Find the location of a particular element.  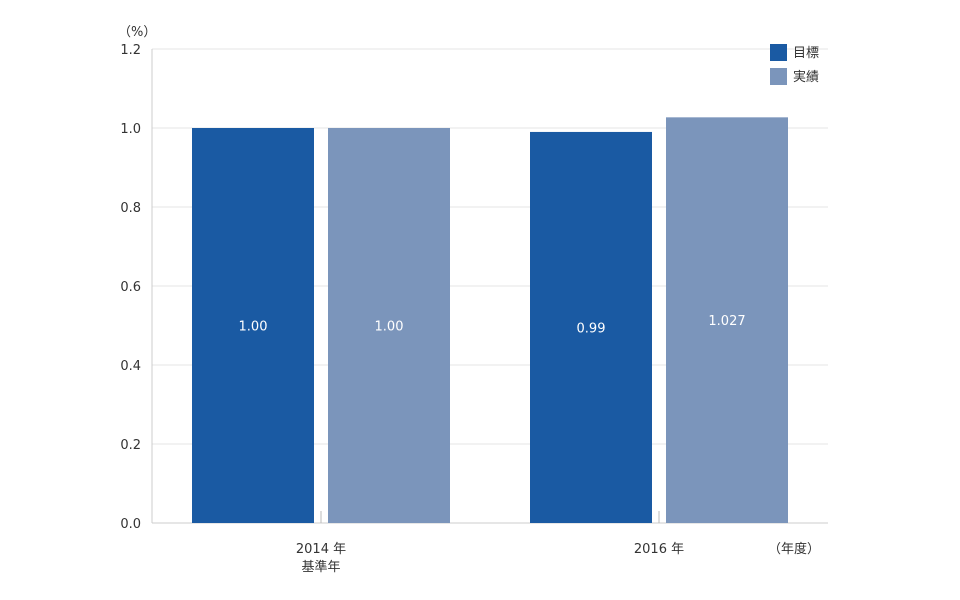

legend-label: 目標 is located at coordinates (806, 53).